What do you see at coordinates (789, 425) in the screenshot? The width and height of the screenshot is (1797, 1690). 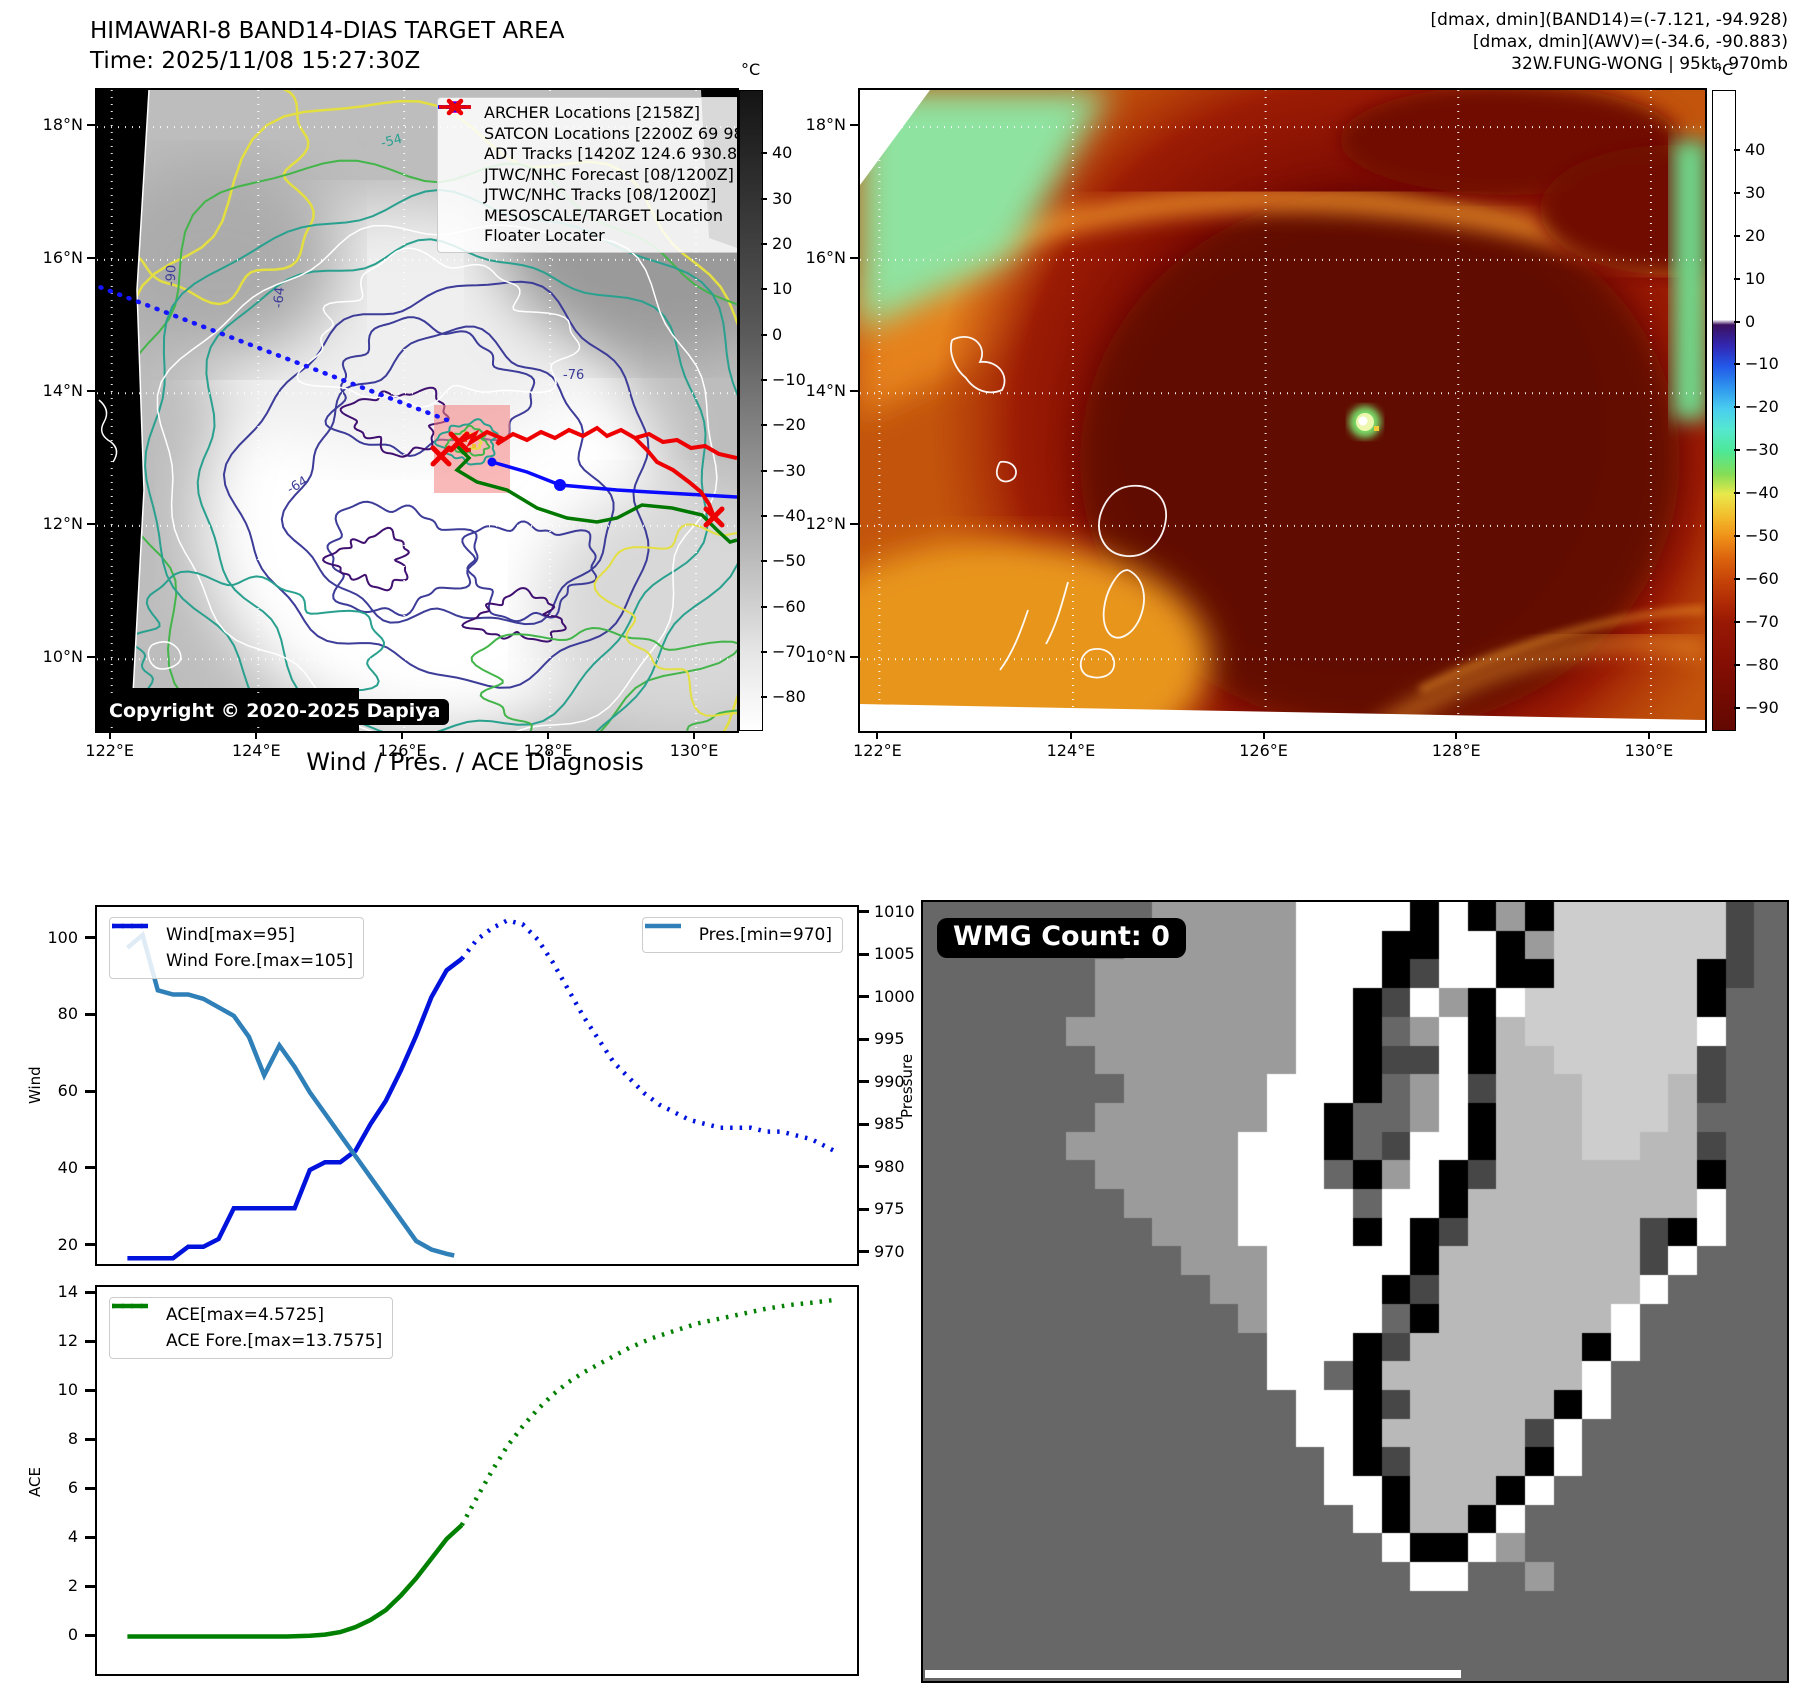 I see `cbar-tick: −20` at bounding box center [789, 425].